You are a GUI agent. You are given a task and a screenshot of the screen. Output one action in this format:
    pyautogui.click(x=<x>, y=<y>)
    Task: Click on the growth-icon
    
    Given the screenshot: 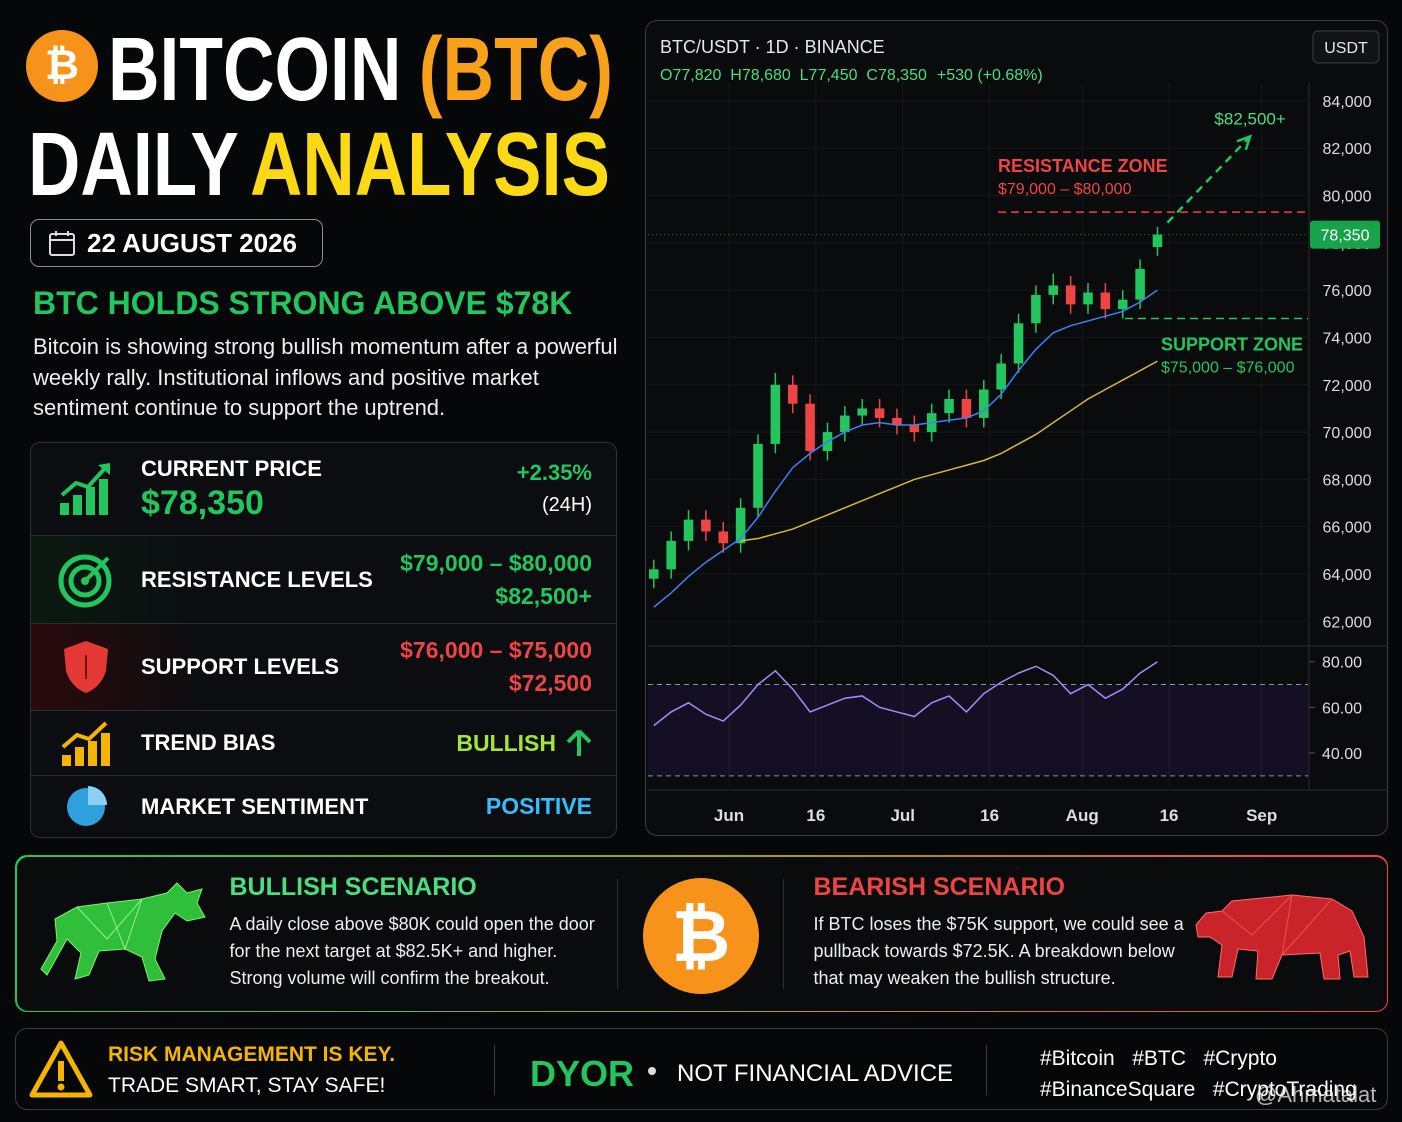 What is the action you would take?
    pyautogui.click(x=85, y=489)
    